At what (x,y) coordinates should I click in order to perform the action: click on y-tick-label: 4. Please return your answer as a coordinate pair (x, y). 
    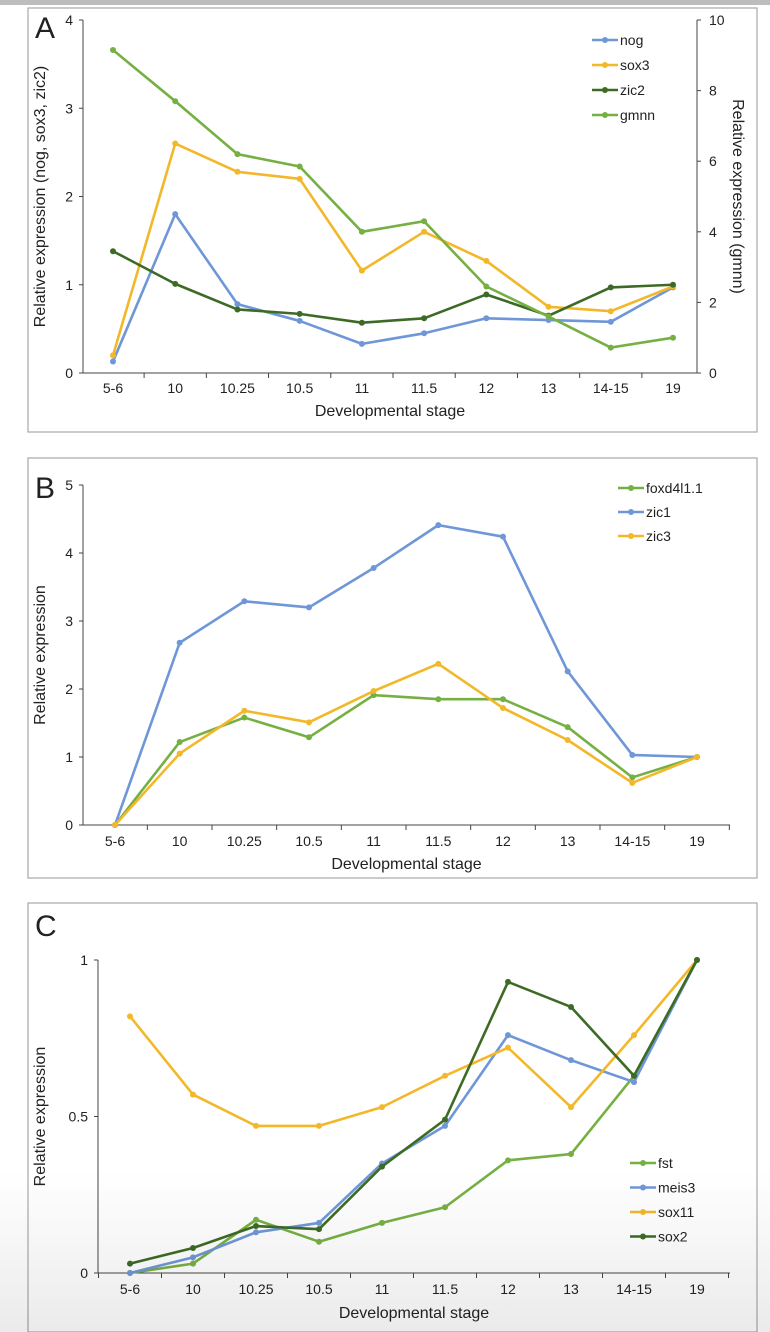
    Looking at the image, I should click on (69, 20).